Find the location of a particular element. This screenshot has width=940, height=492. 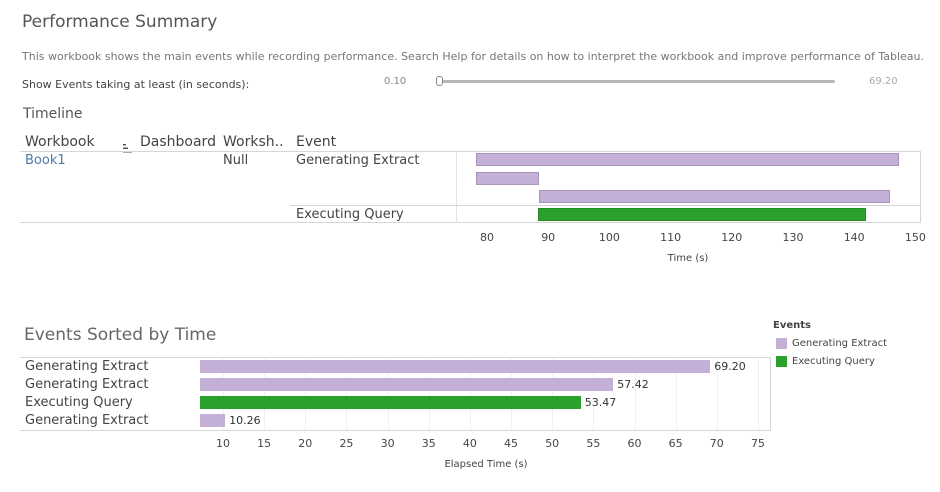

worksheet-cell: Null is located at coordinates (236, 160).